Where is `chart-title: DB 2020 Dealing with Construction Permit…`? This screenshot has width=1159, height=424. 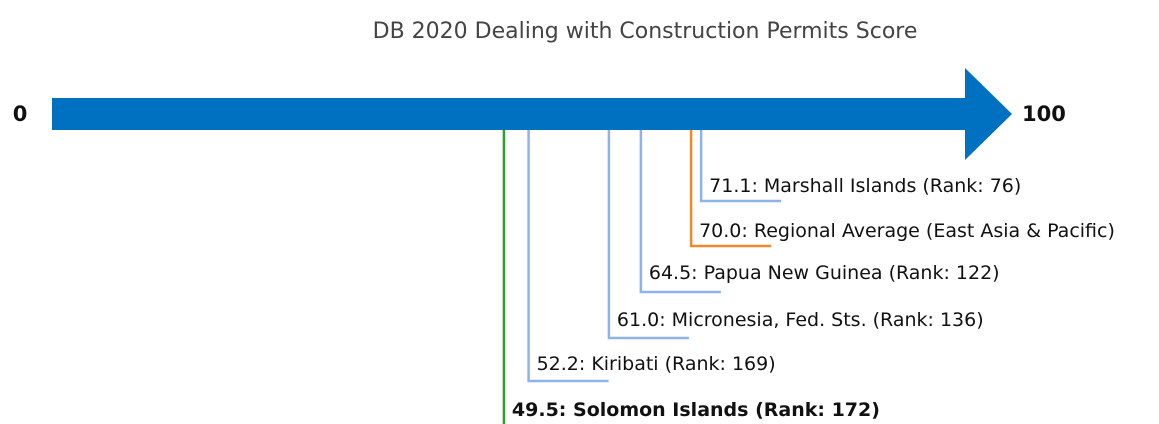
chart-title: DB 2020 Dealing with Construction Permit… is located at coordinates (645, 31).